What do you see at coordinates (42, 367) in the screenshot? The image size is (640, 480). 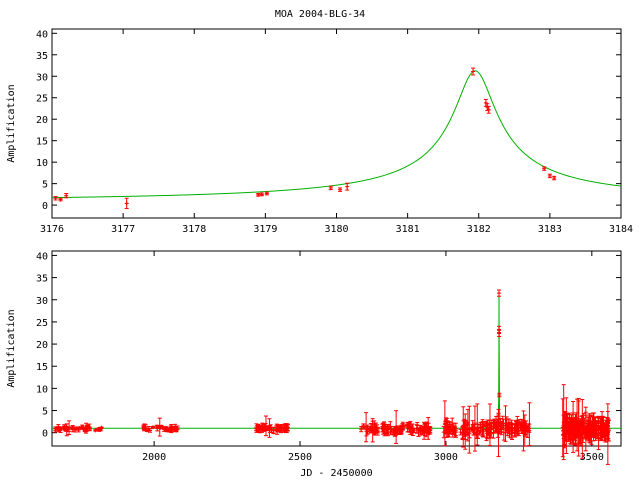 I see `y-tick-label: 15` at bounding box center [42, 367].